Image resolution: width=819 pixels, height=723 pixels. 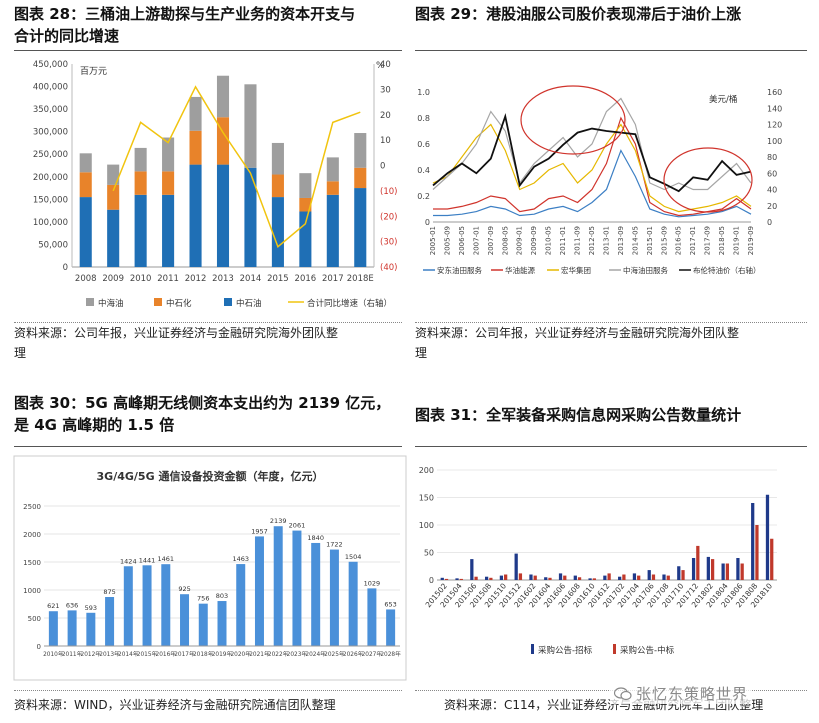 What do you see at coordinates (388, 243) in the screenshot?
I see `fig28-ytick-right: (30)` at bounding box center [388, 243].